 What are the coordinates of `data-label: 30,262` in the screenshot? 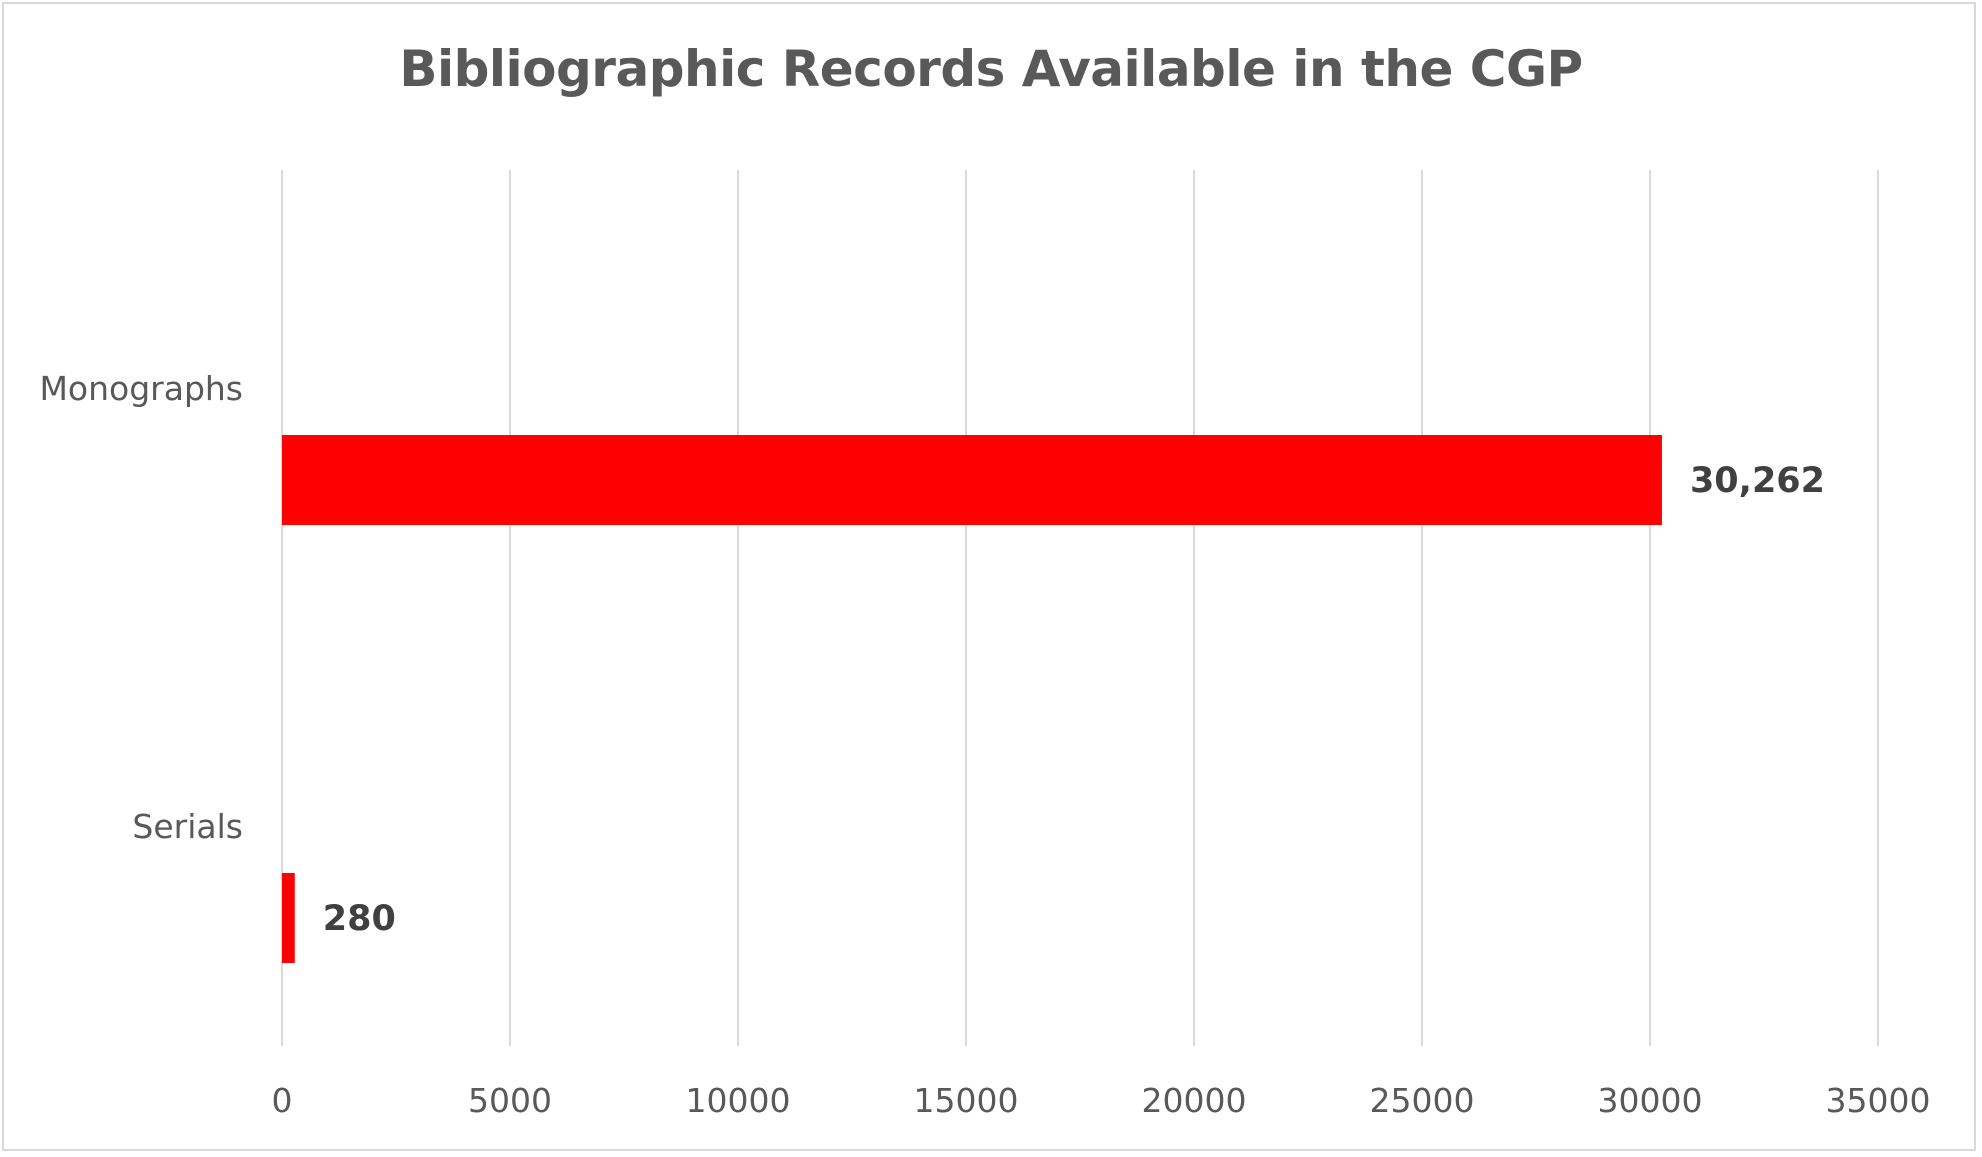 It's located at (1757, 481).